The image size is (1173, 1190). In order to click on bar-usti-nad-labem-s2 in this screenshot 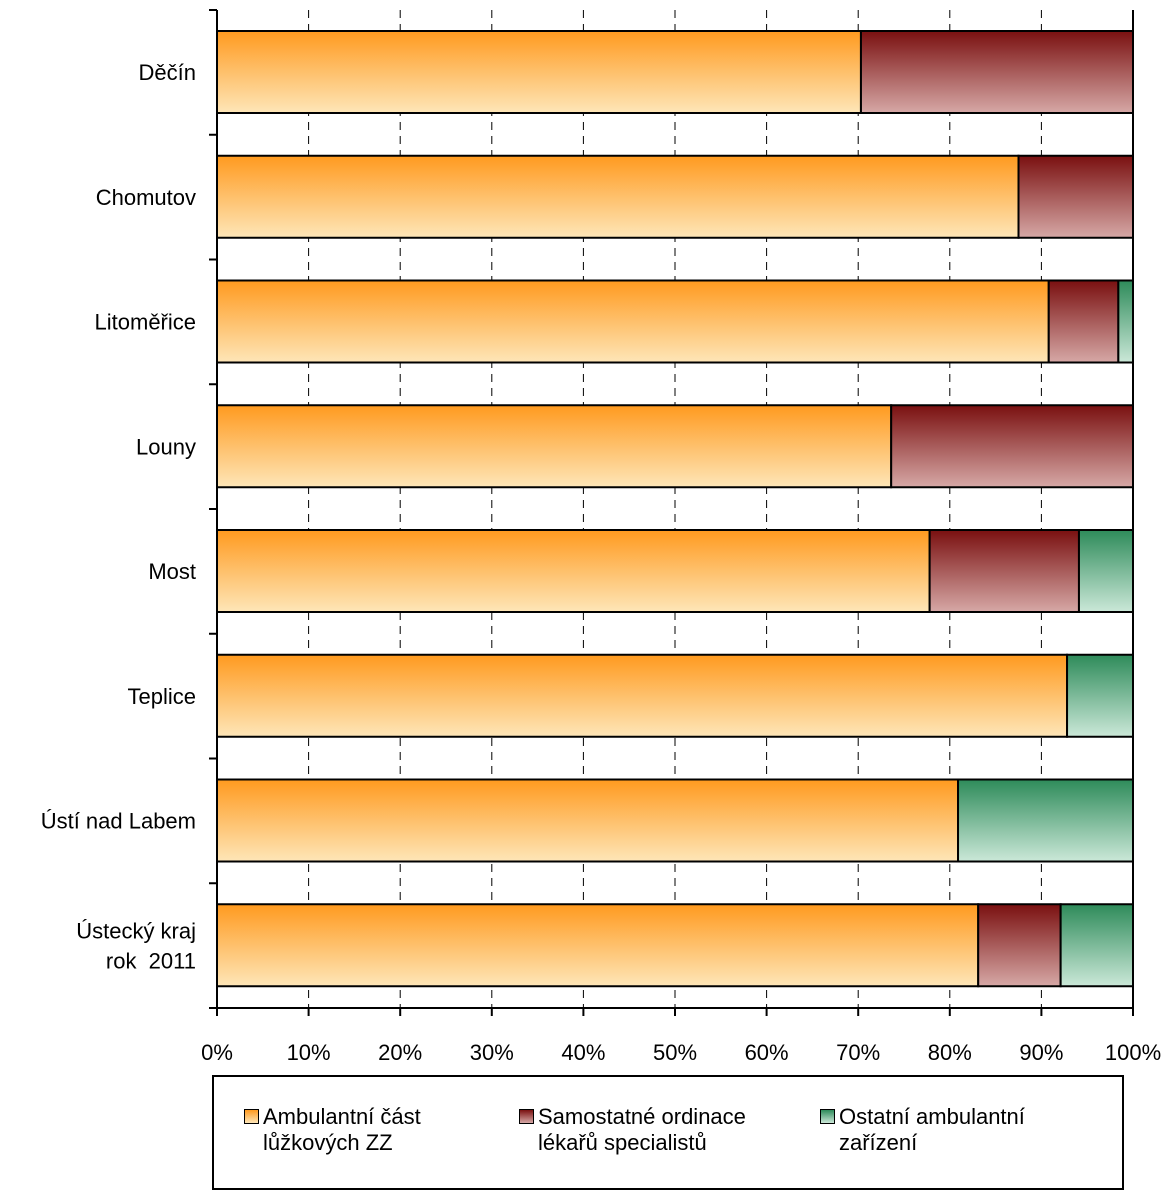, I will do `click(1045, 820)`.